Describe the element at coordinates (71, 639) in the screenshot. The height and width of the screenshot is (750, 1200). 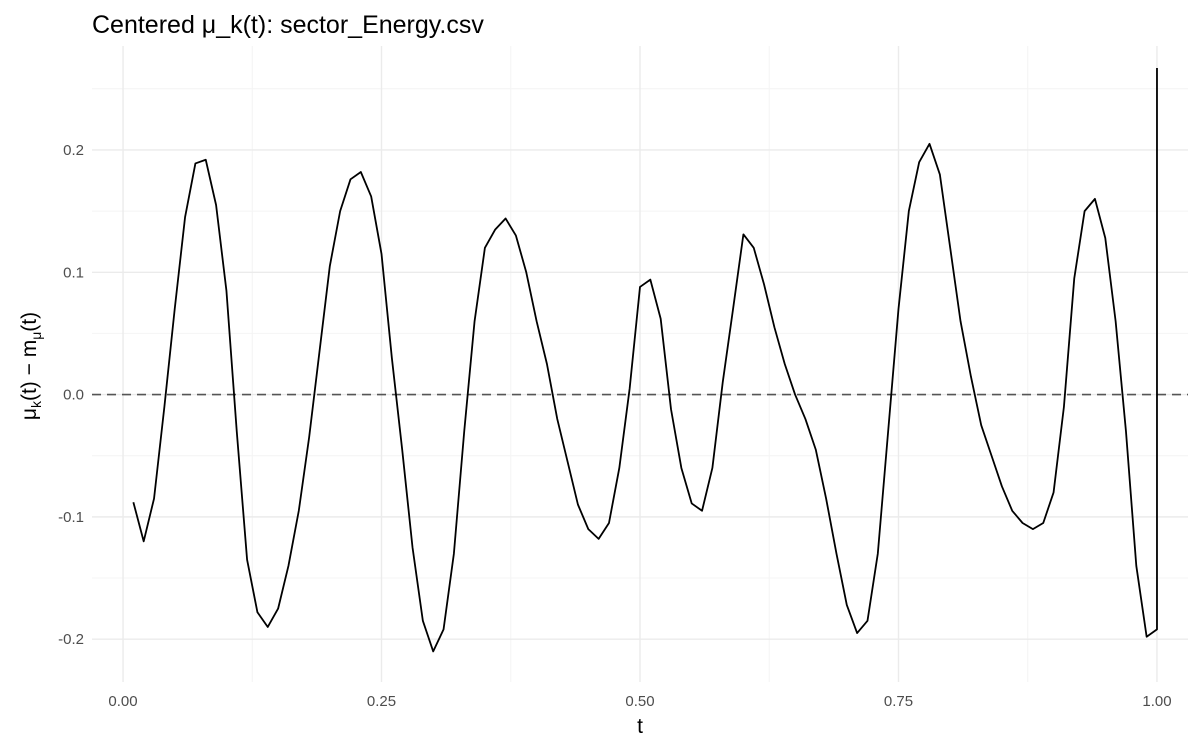
I see `y-tick-label: -0.2` at that location.